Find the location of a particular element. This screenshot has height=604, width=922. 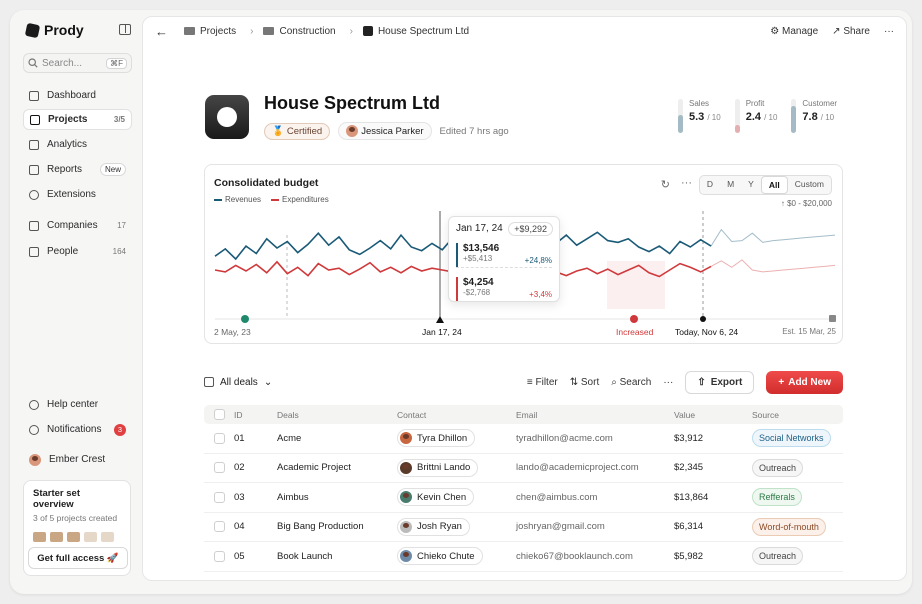

sort-button: ⇅ Sort is located at coordinates (585, 382).